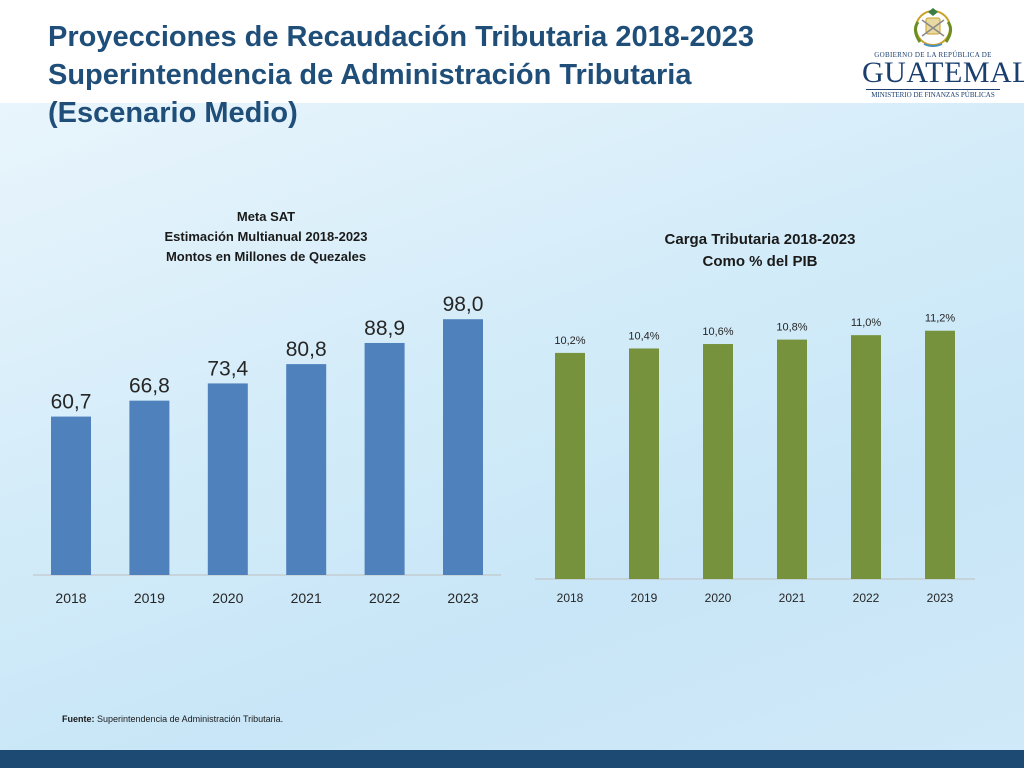 The image size is (1024, 768). I want to click on coat-of-arms-icon, so click(933, 27).